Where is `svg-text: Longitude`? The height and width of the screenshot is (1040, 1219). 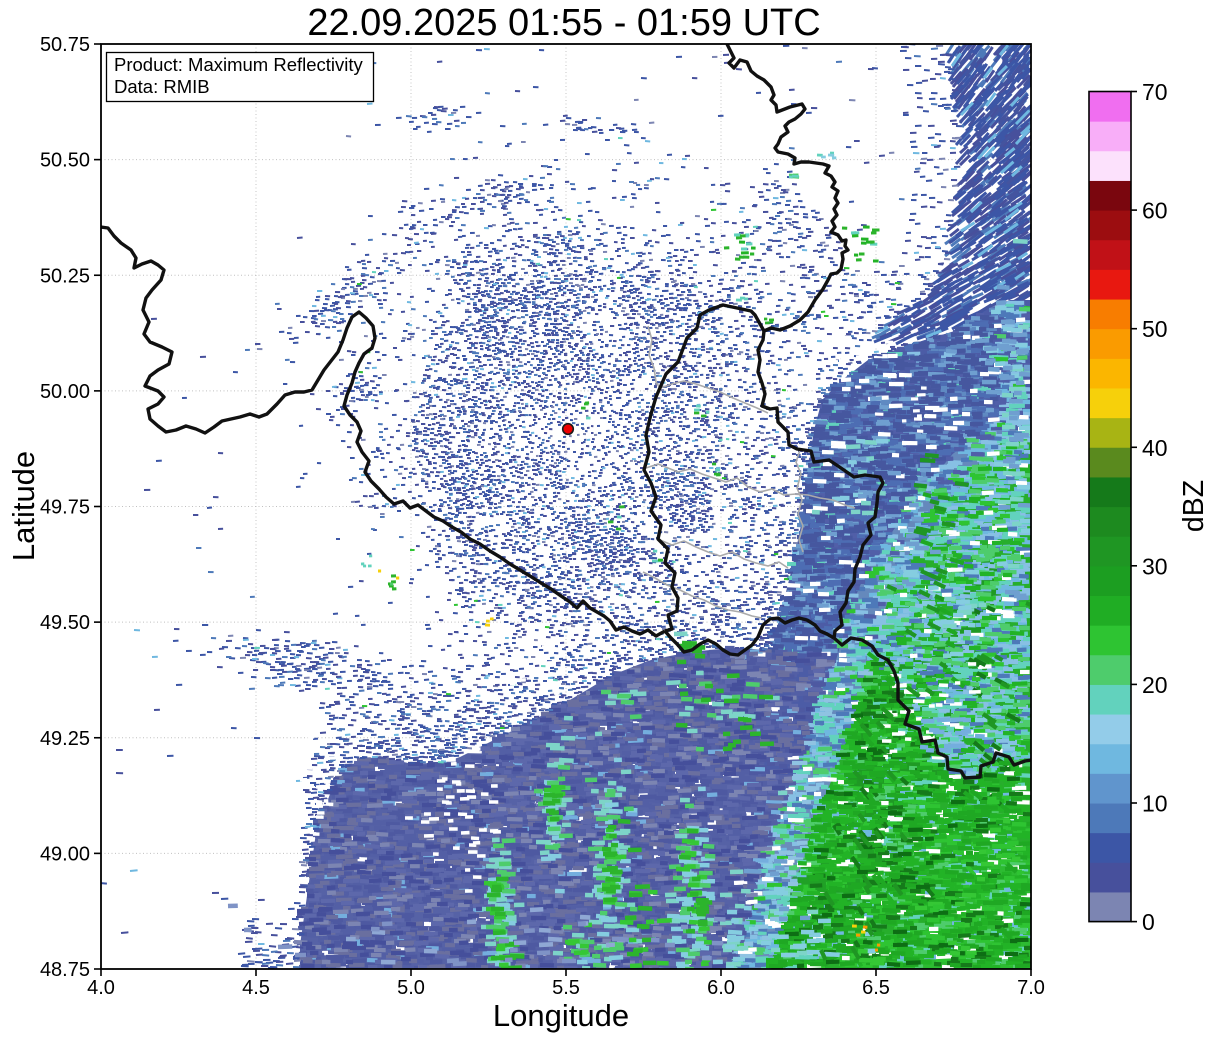
svg-text: Longitude is located at coordinates (561, 1015).